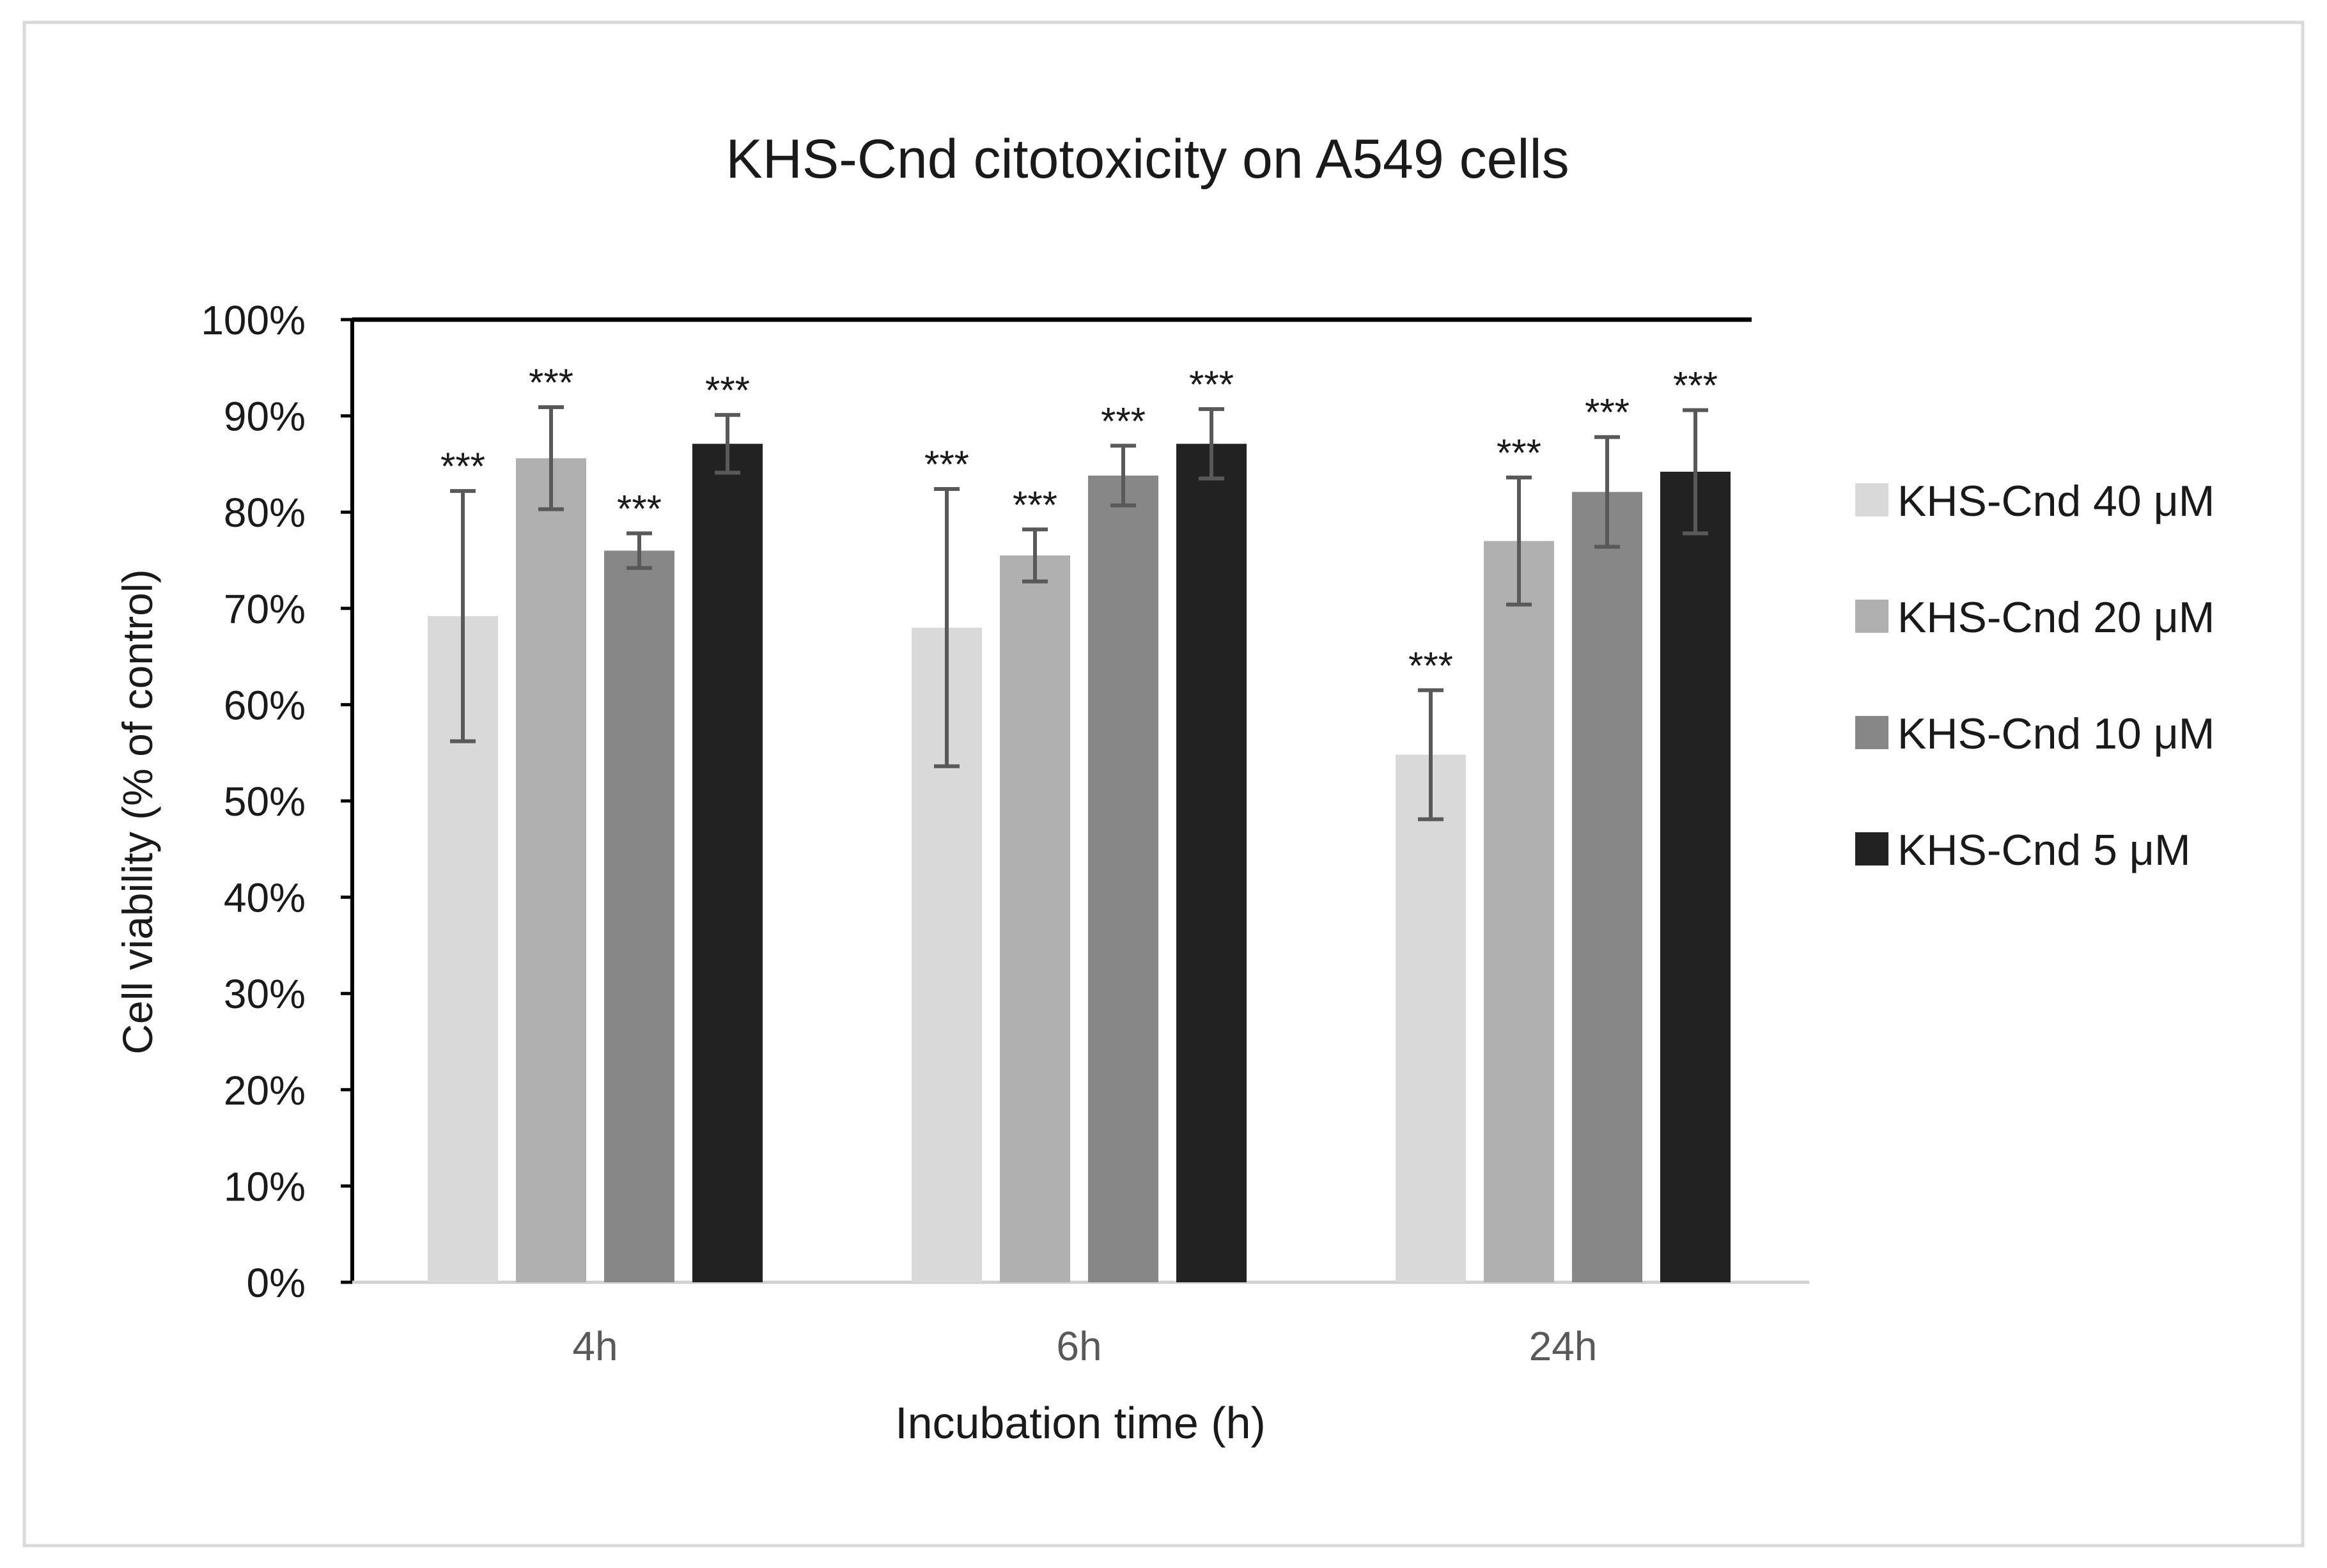 The width and height of the screenshot is (2327, 1568). I want to click on y-tick-label: 0%, so click(276, 1283).